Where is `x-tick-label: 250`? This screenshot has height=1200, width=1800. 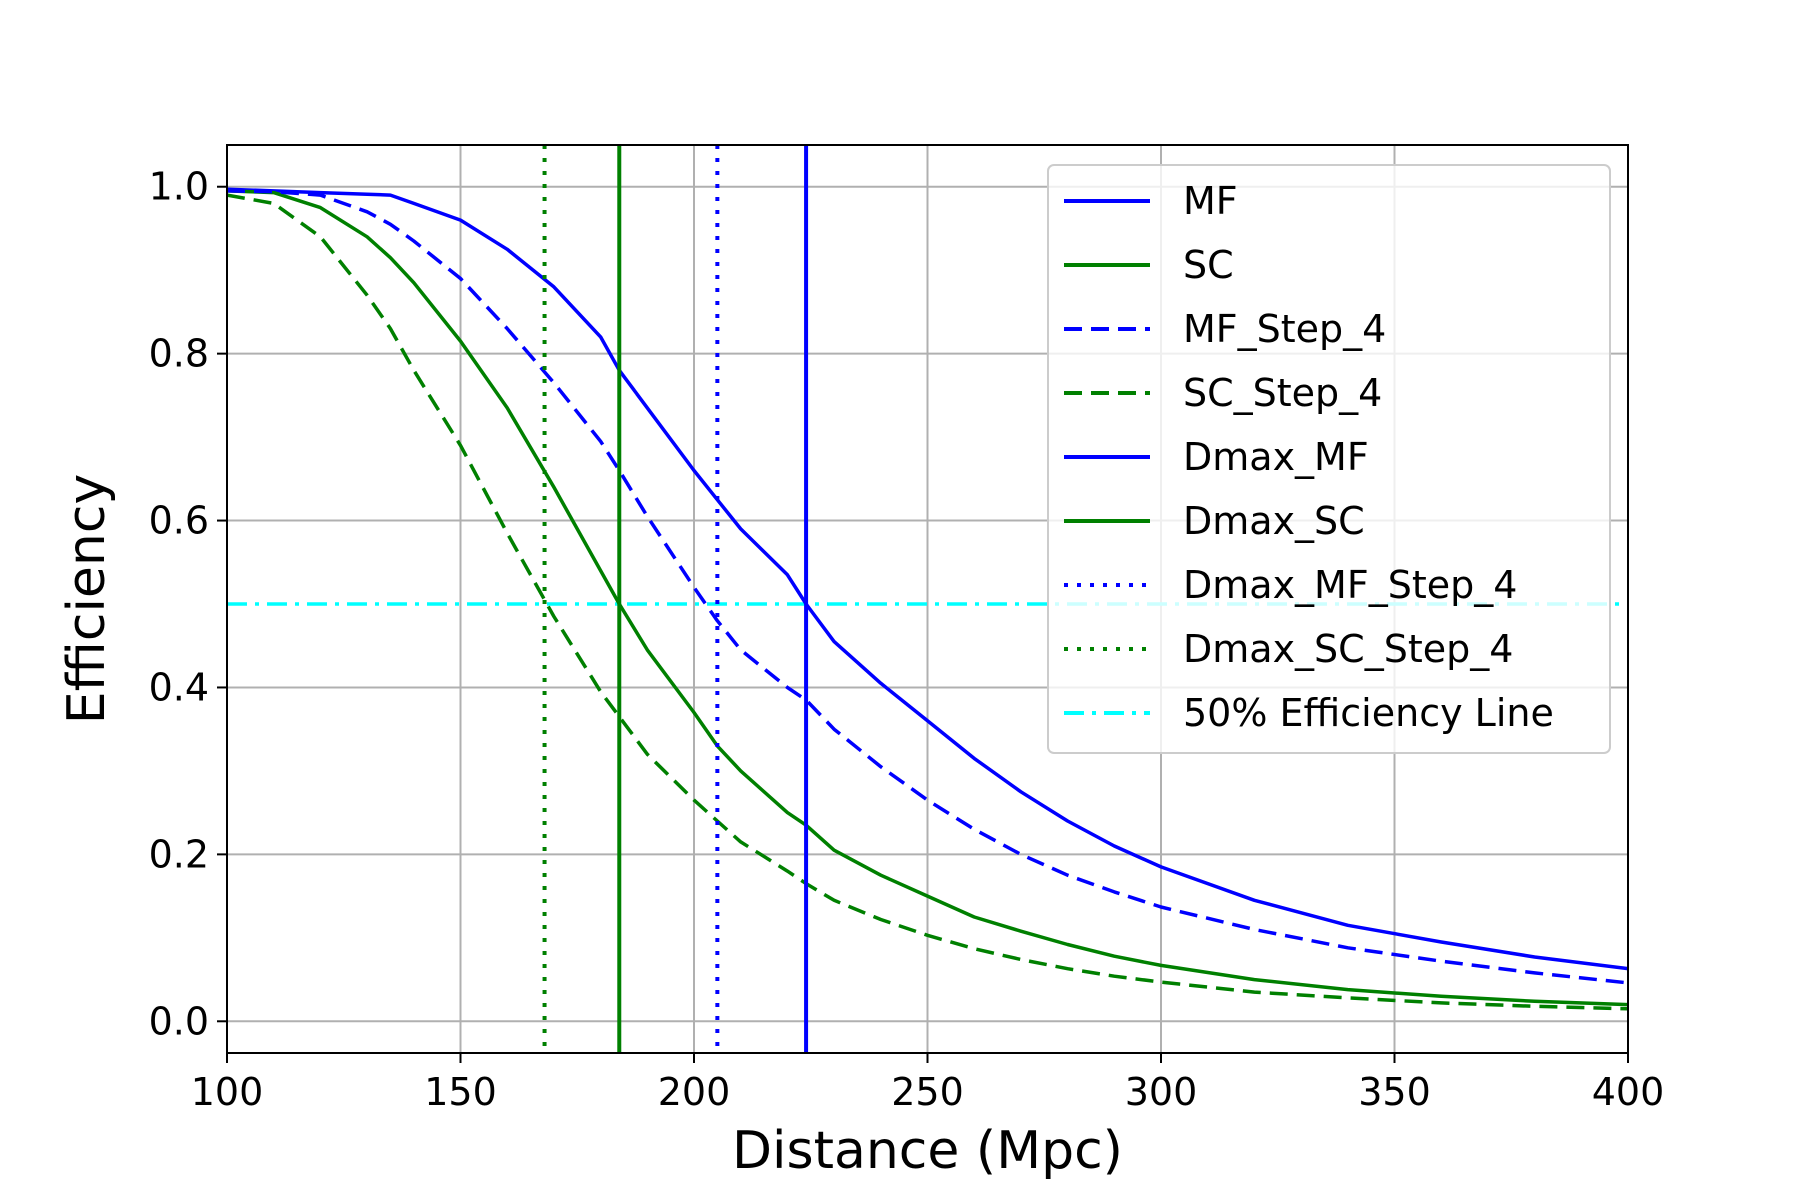
x-tick-label: 250 is located at coordinates (927, 1092).